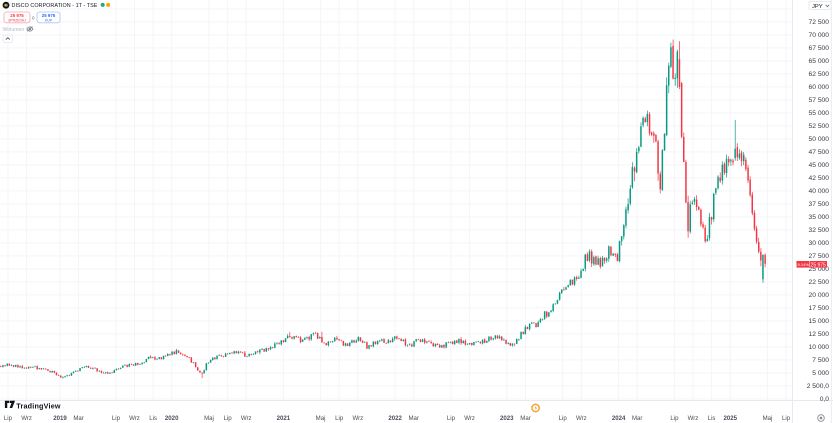 This screenshot has height=423, width=833. What do you see at coordinates (284, 418) in the screenshot?
I see `svg-text: 2021` at bounding box center [284, 418].